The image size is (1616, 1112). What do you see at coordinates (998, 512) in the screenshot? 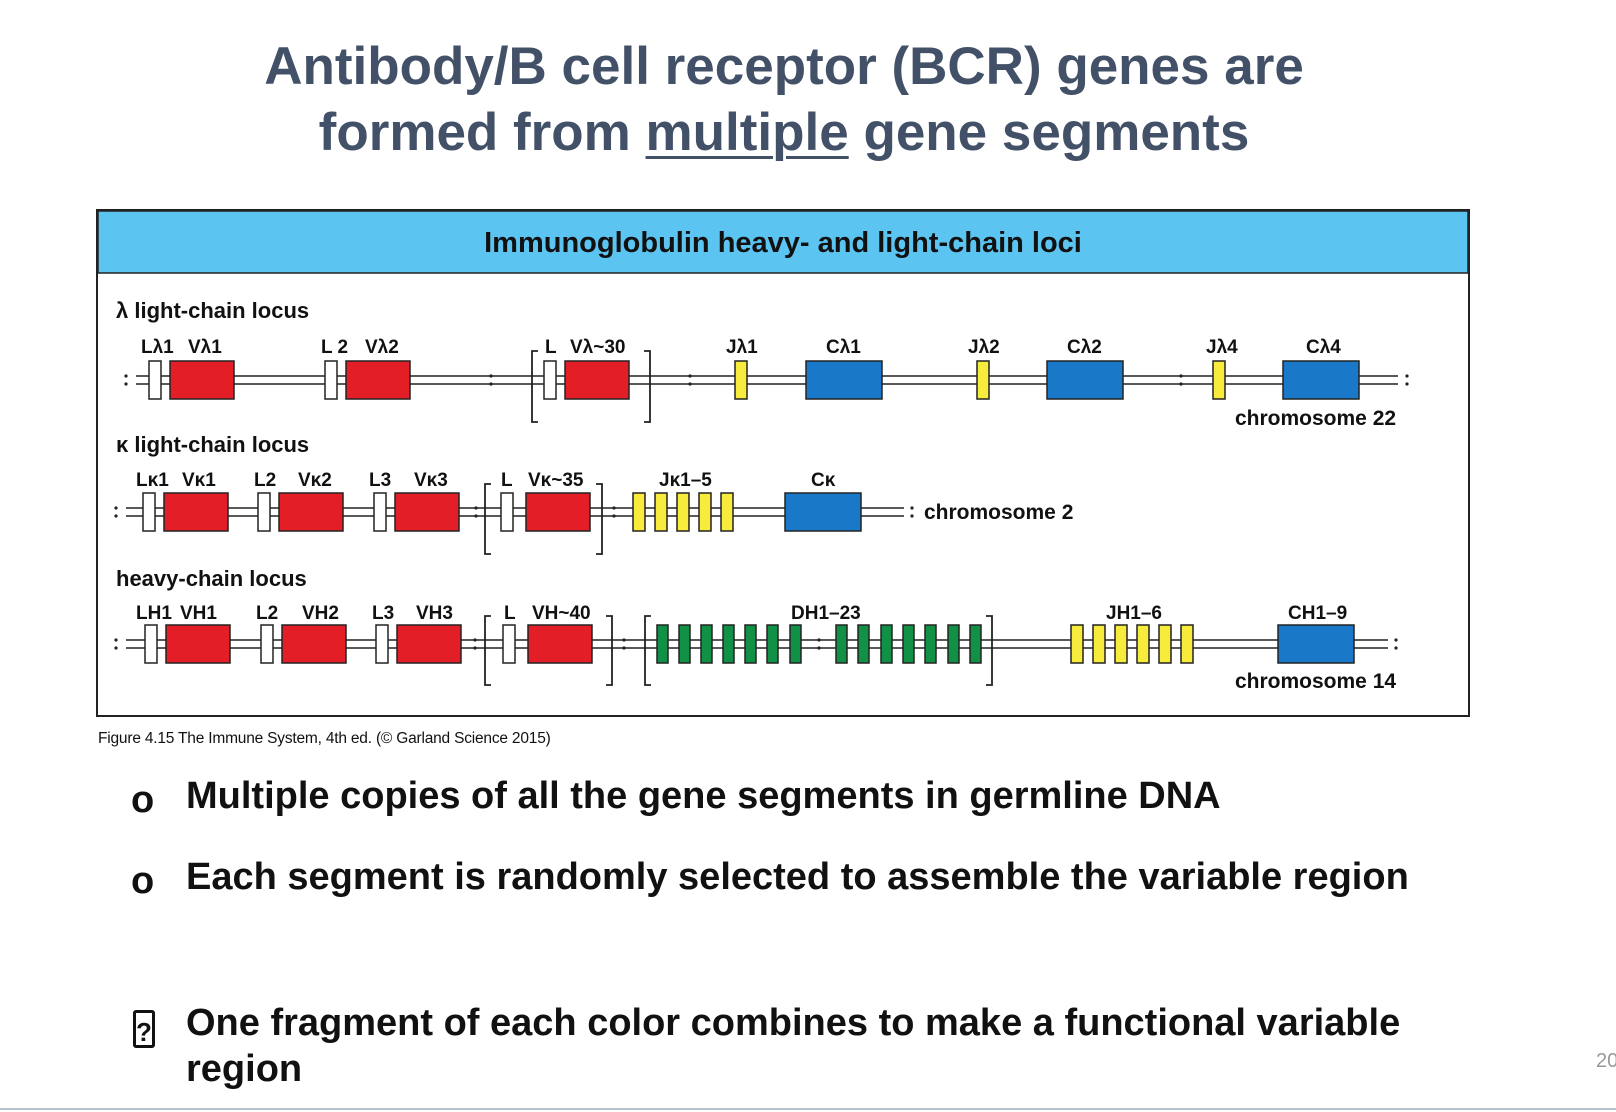
I see `kappa-chromosome-label: chromosome 2` at bounding box center [998, 512].